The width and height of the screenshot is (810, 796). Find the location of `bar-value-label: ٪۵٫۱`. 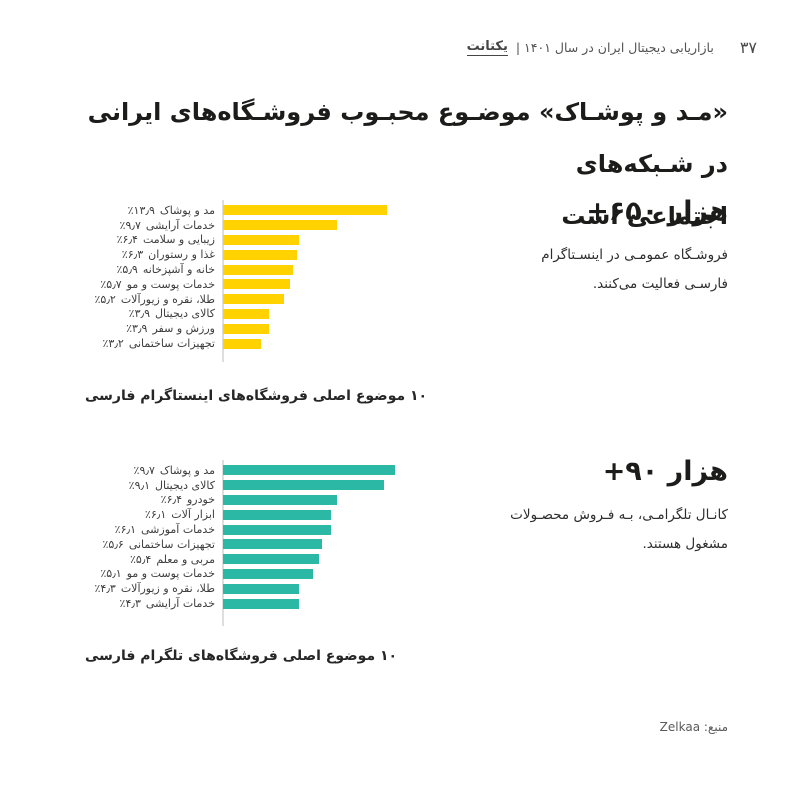

bar-value-label: ٪۵٫۱ is located at coordinates (111, 574).